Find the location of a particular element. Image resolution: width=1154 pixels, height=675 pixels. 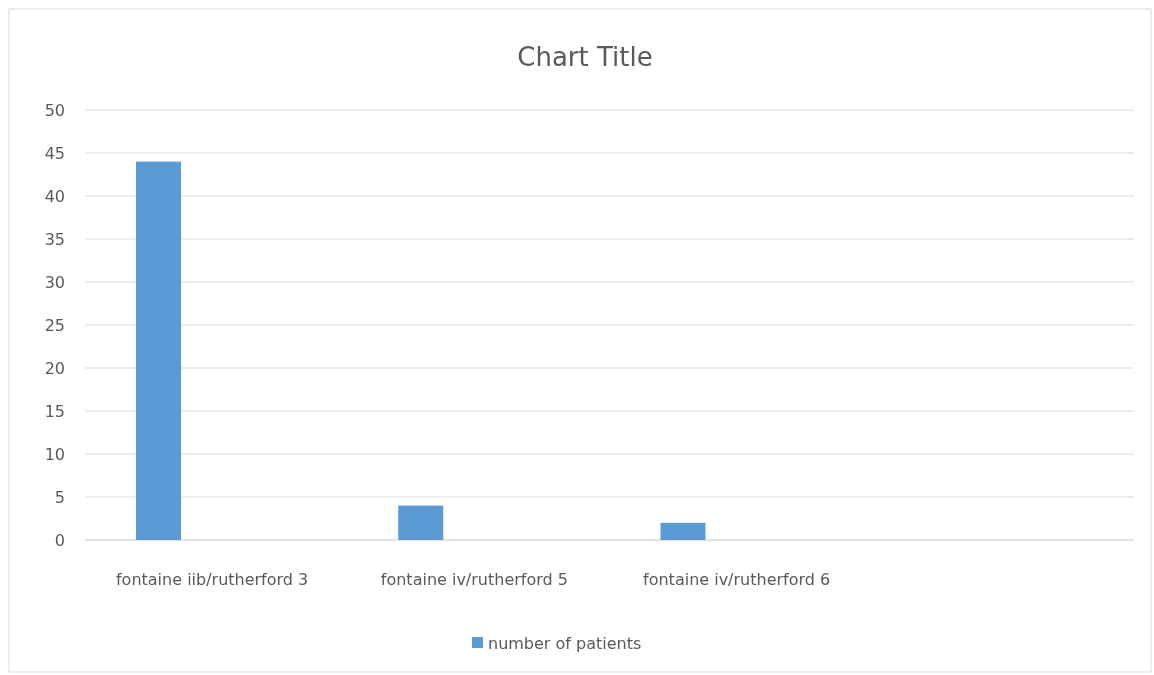

x-tick-label: fontaine iv/rutherford 6 is located at coordinates (737, 579).